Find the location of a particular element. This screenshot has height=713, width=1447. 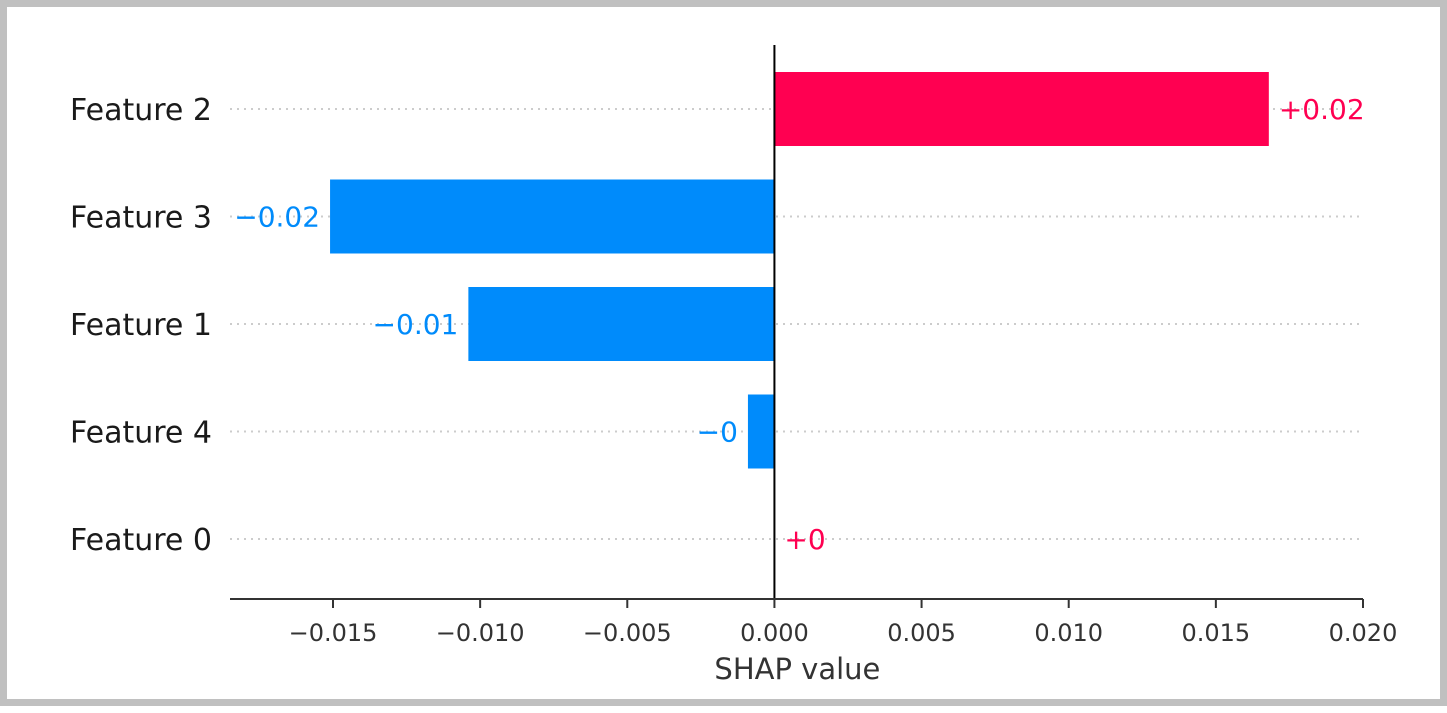

x-tick-label: 0.015 is located at coordinates (1215, 633).